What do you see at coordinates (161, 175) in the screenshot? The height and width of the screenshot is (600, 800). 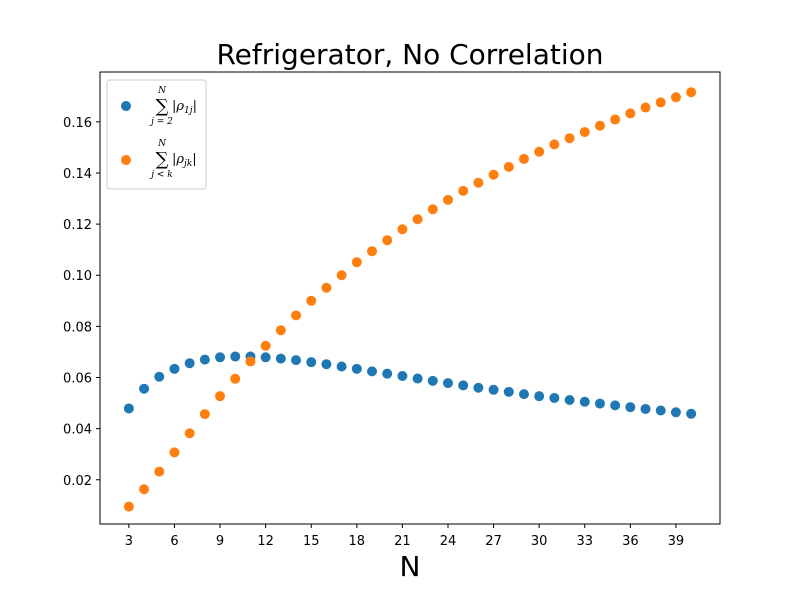 I see `legend-2-sum-bottom: j < k` at bounding box center [161, 175].